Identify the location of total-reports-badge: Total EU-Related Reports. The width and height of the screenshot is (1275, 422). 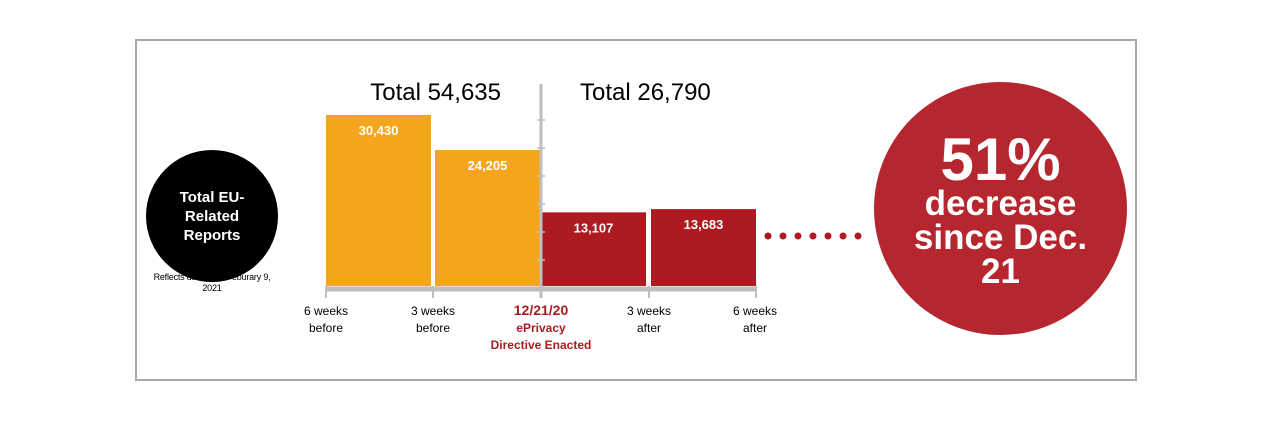
(212, 216).